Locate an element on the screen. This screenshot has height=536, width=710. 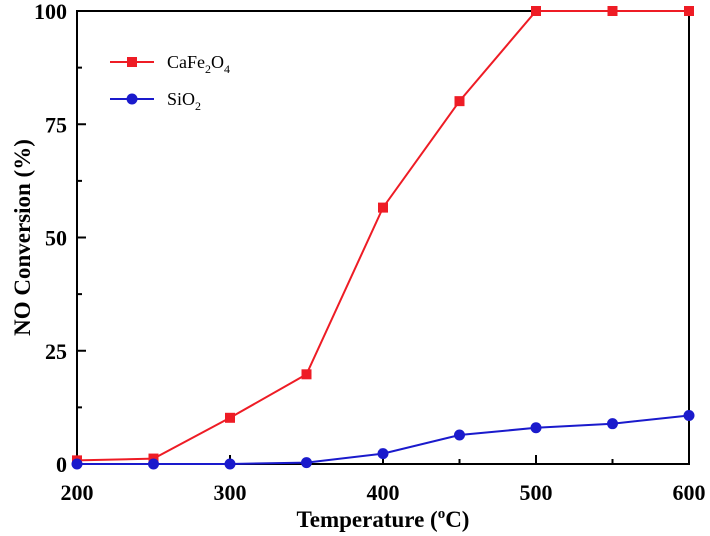
y-tick-label: 75 is located at coordinates (56, 124).